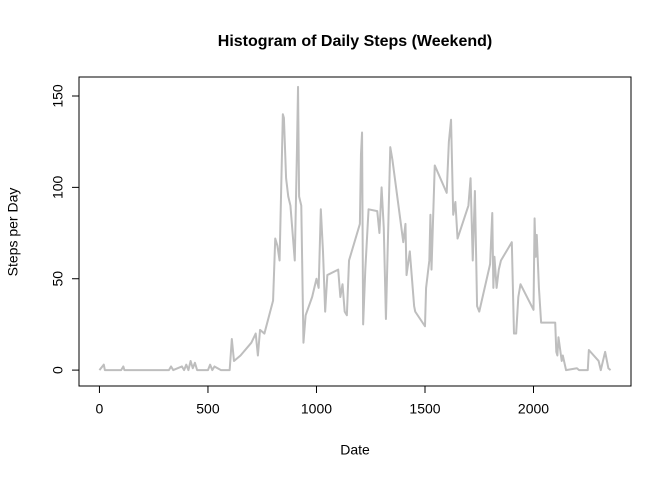 This screenshot has height=480, width=672. I want to click on y-tick-label: 50, so click(58, 279).